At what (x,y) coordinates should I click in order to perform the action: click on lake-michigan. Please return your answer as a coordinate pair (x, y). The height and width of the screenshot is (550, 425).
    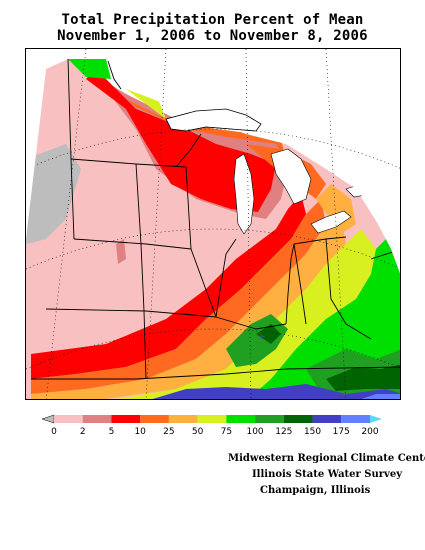
    Looking at the image, I should click on (244, 194).